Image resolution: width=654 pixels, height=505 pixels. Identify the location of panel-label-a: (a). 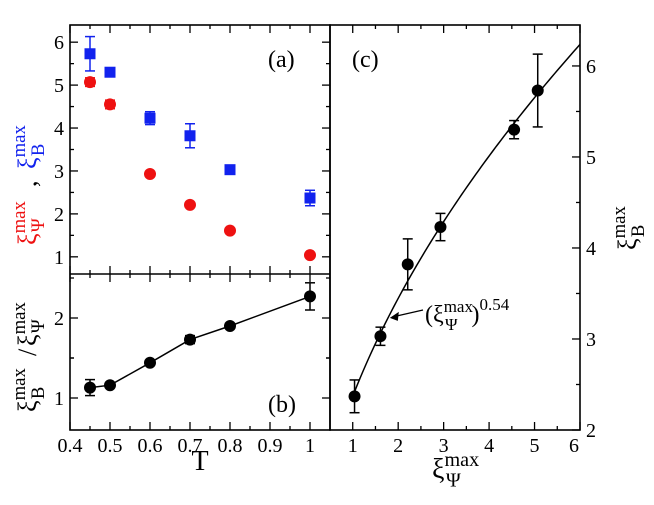
(281, 60).